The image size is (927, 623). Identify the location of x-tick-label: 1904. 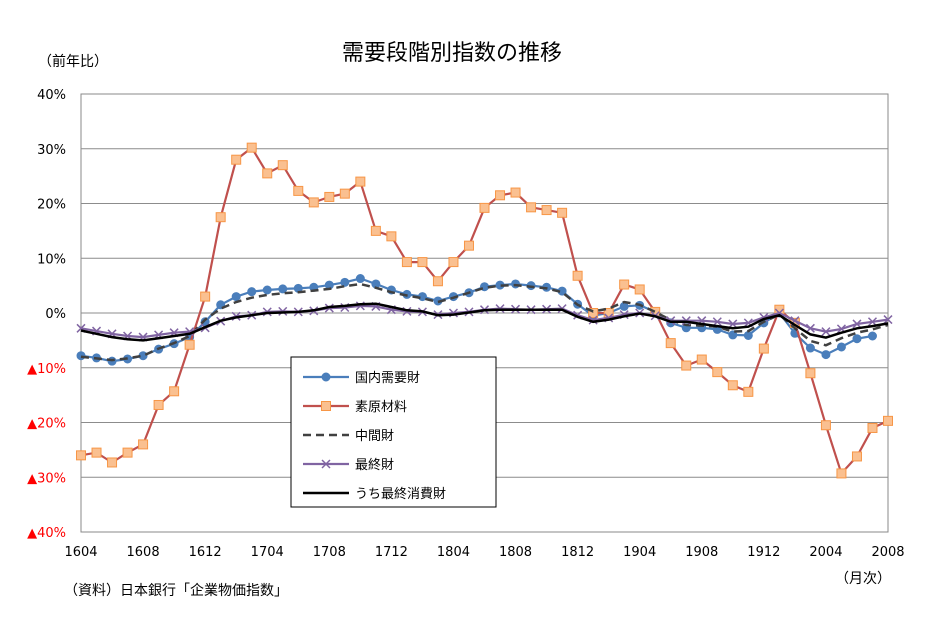
(639, 552).